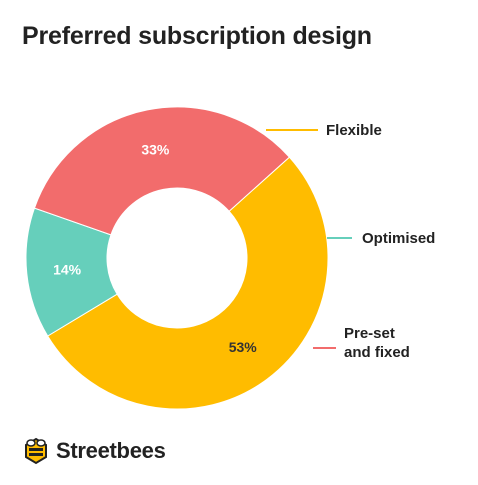 This screenshot has width=478, height=485. I want to click on value-label: 33%, so click(155, 150).